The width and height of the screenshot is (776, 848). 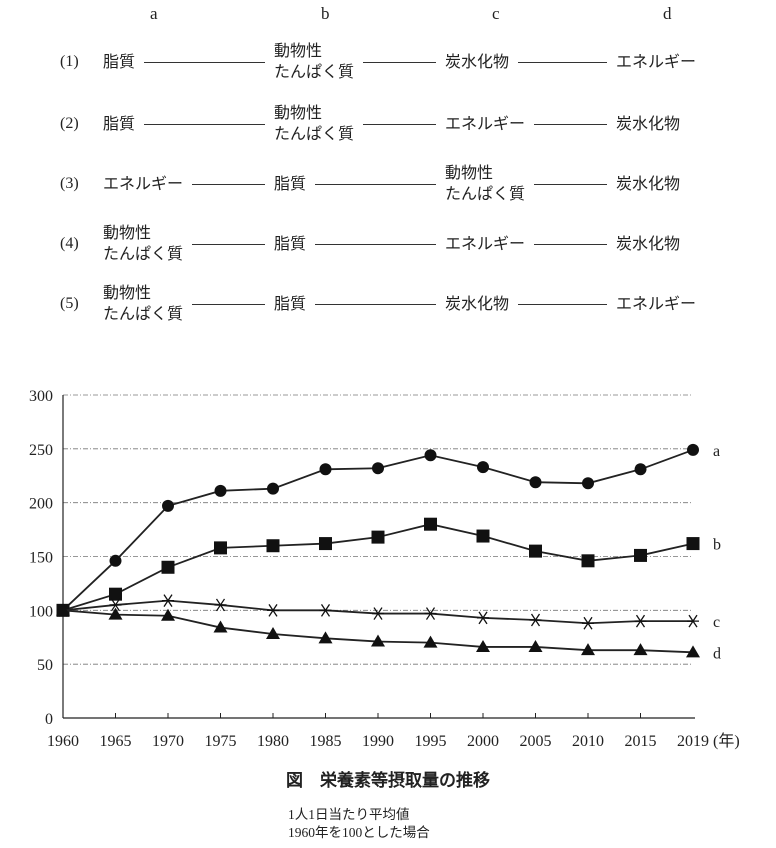 I want to click on chart-note-2: 1960年を100とした場合, so click(x=359, y=832).